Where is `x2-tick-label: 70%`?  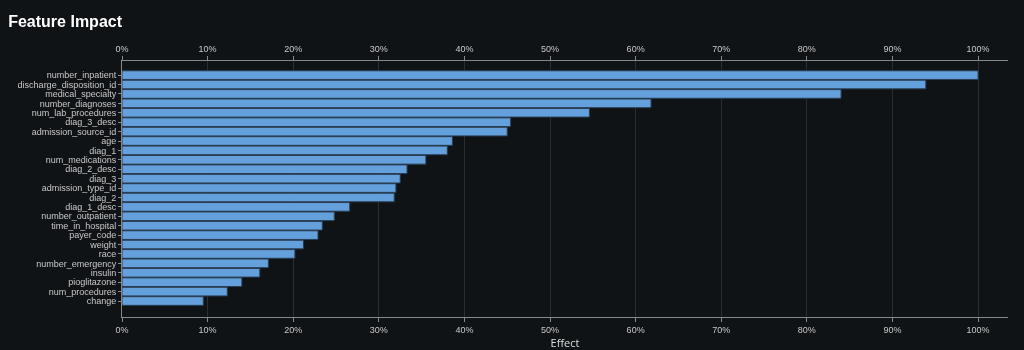
x2-tick-label: 70% is located at coordinates (721, 329).